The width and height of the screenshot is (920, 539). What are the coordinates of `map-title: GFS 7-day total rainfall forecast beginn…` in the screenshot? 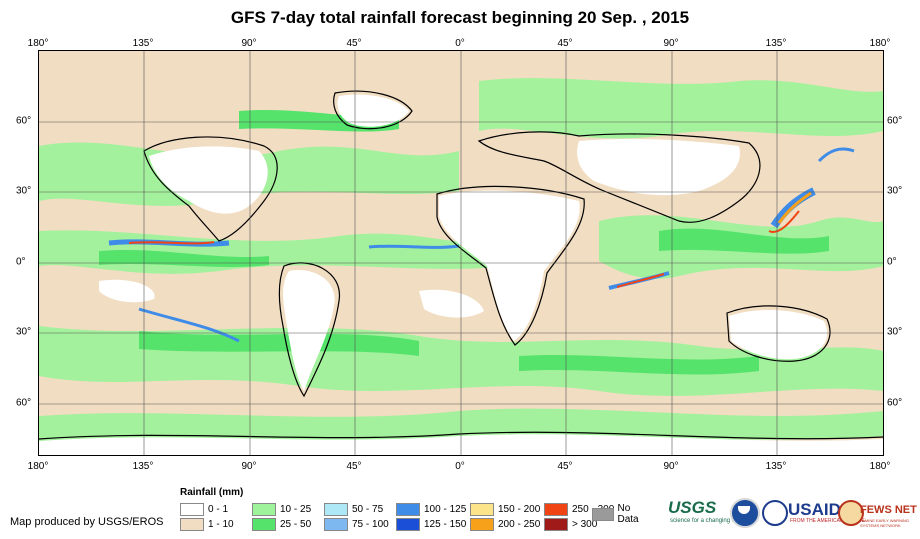 It's located at (460, 17).